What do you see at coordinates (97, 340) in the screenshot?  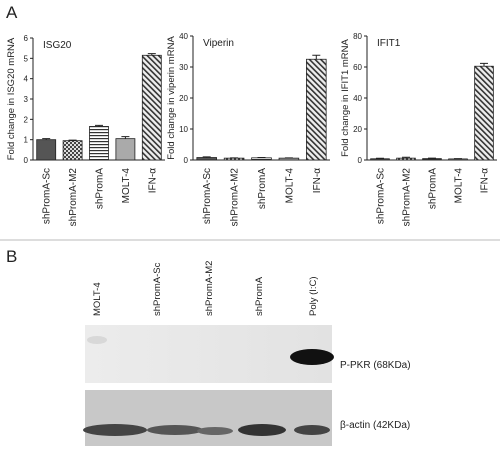 I see `blot-smear` at bounding box center [97, 340].